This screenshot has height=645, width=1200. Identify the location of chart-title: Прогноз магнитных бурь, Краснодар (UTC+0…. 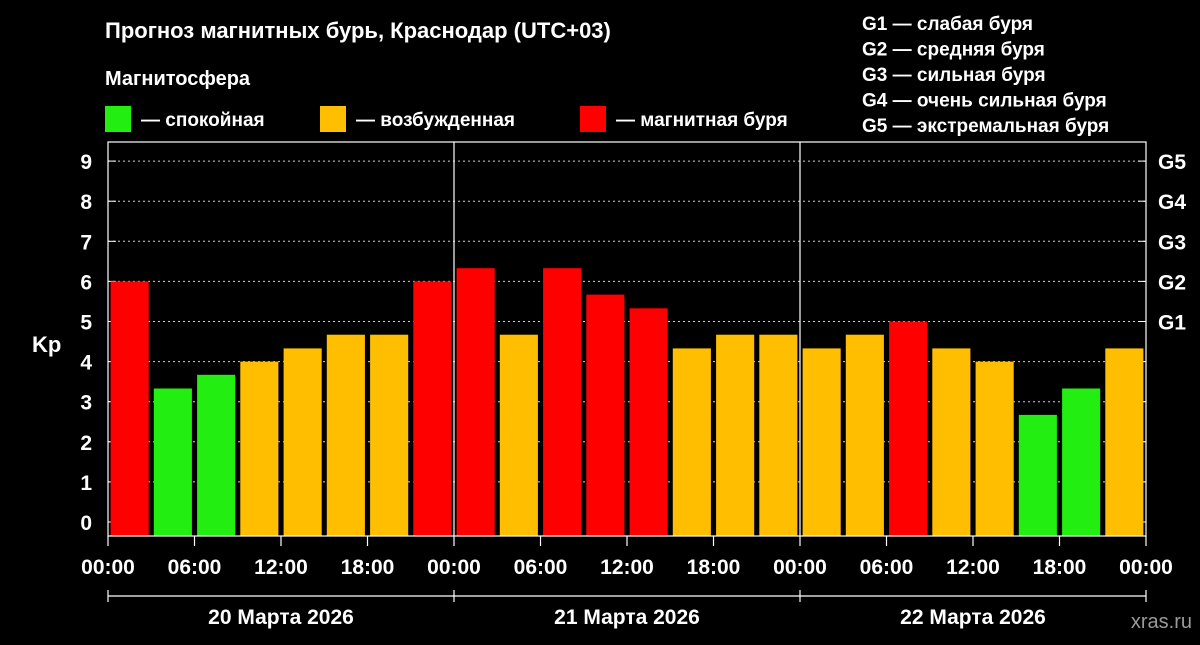
(358, 30).